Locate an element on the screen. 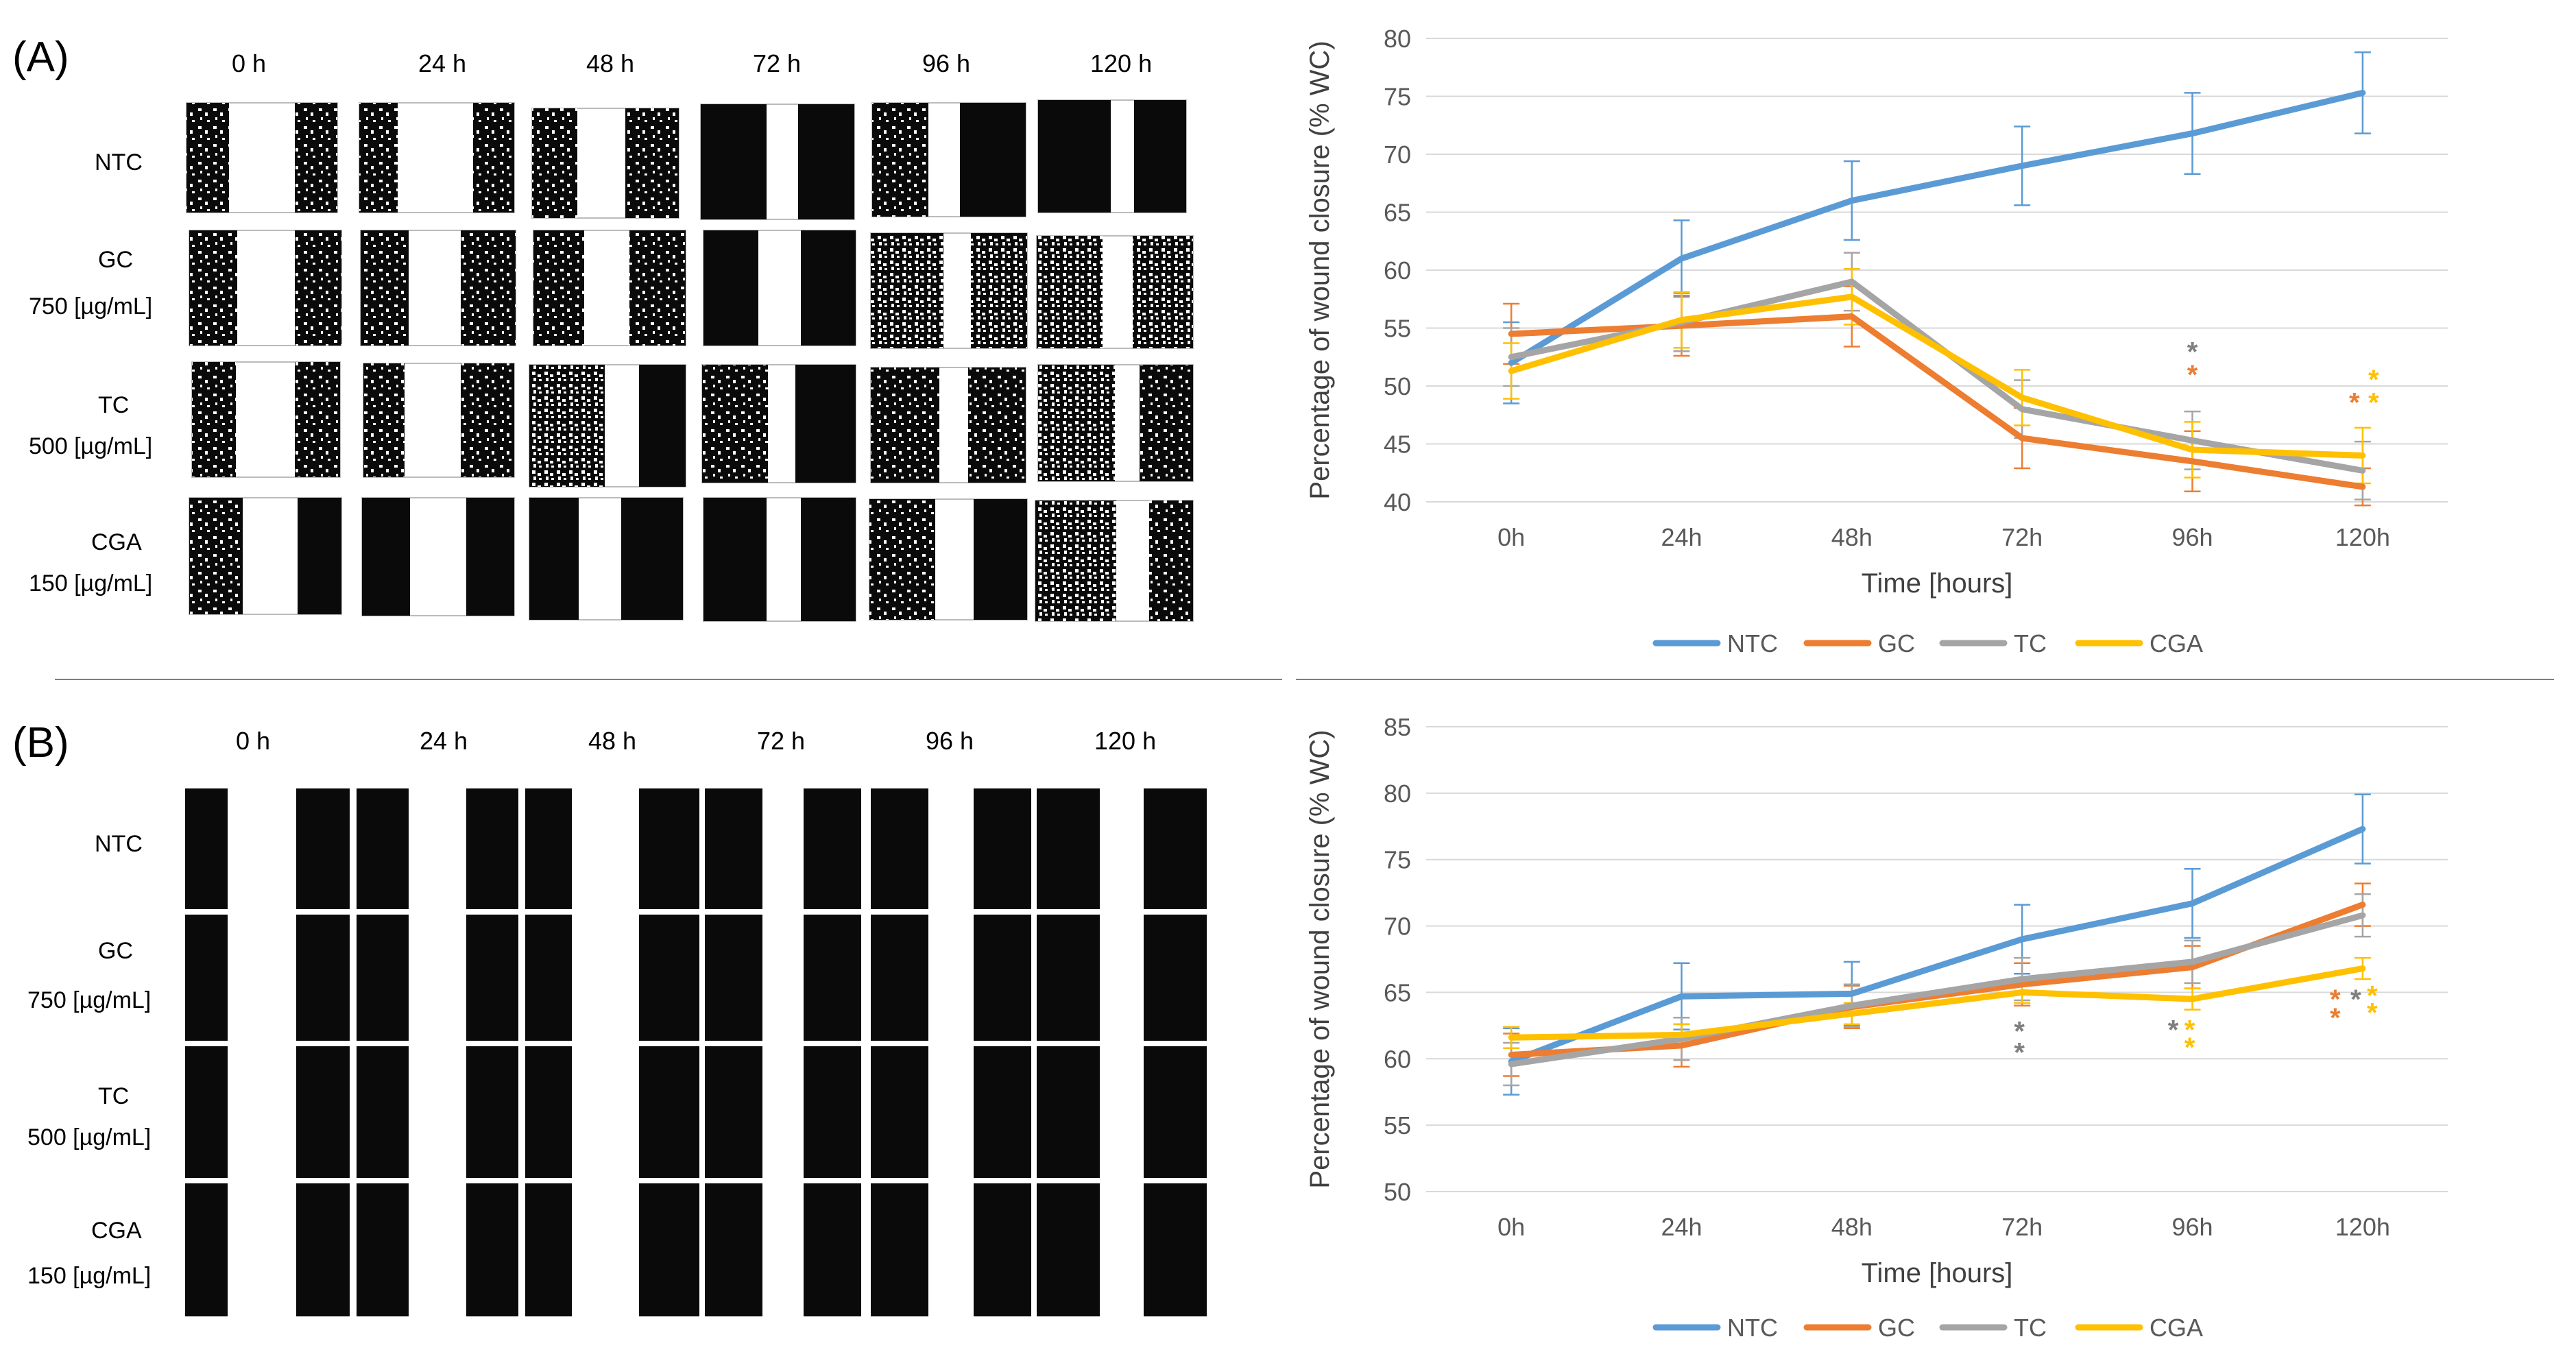 The image size is (2576, 1363). chart-b-significance-star-3: * is located at coordinates (2189, 1030).